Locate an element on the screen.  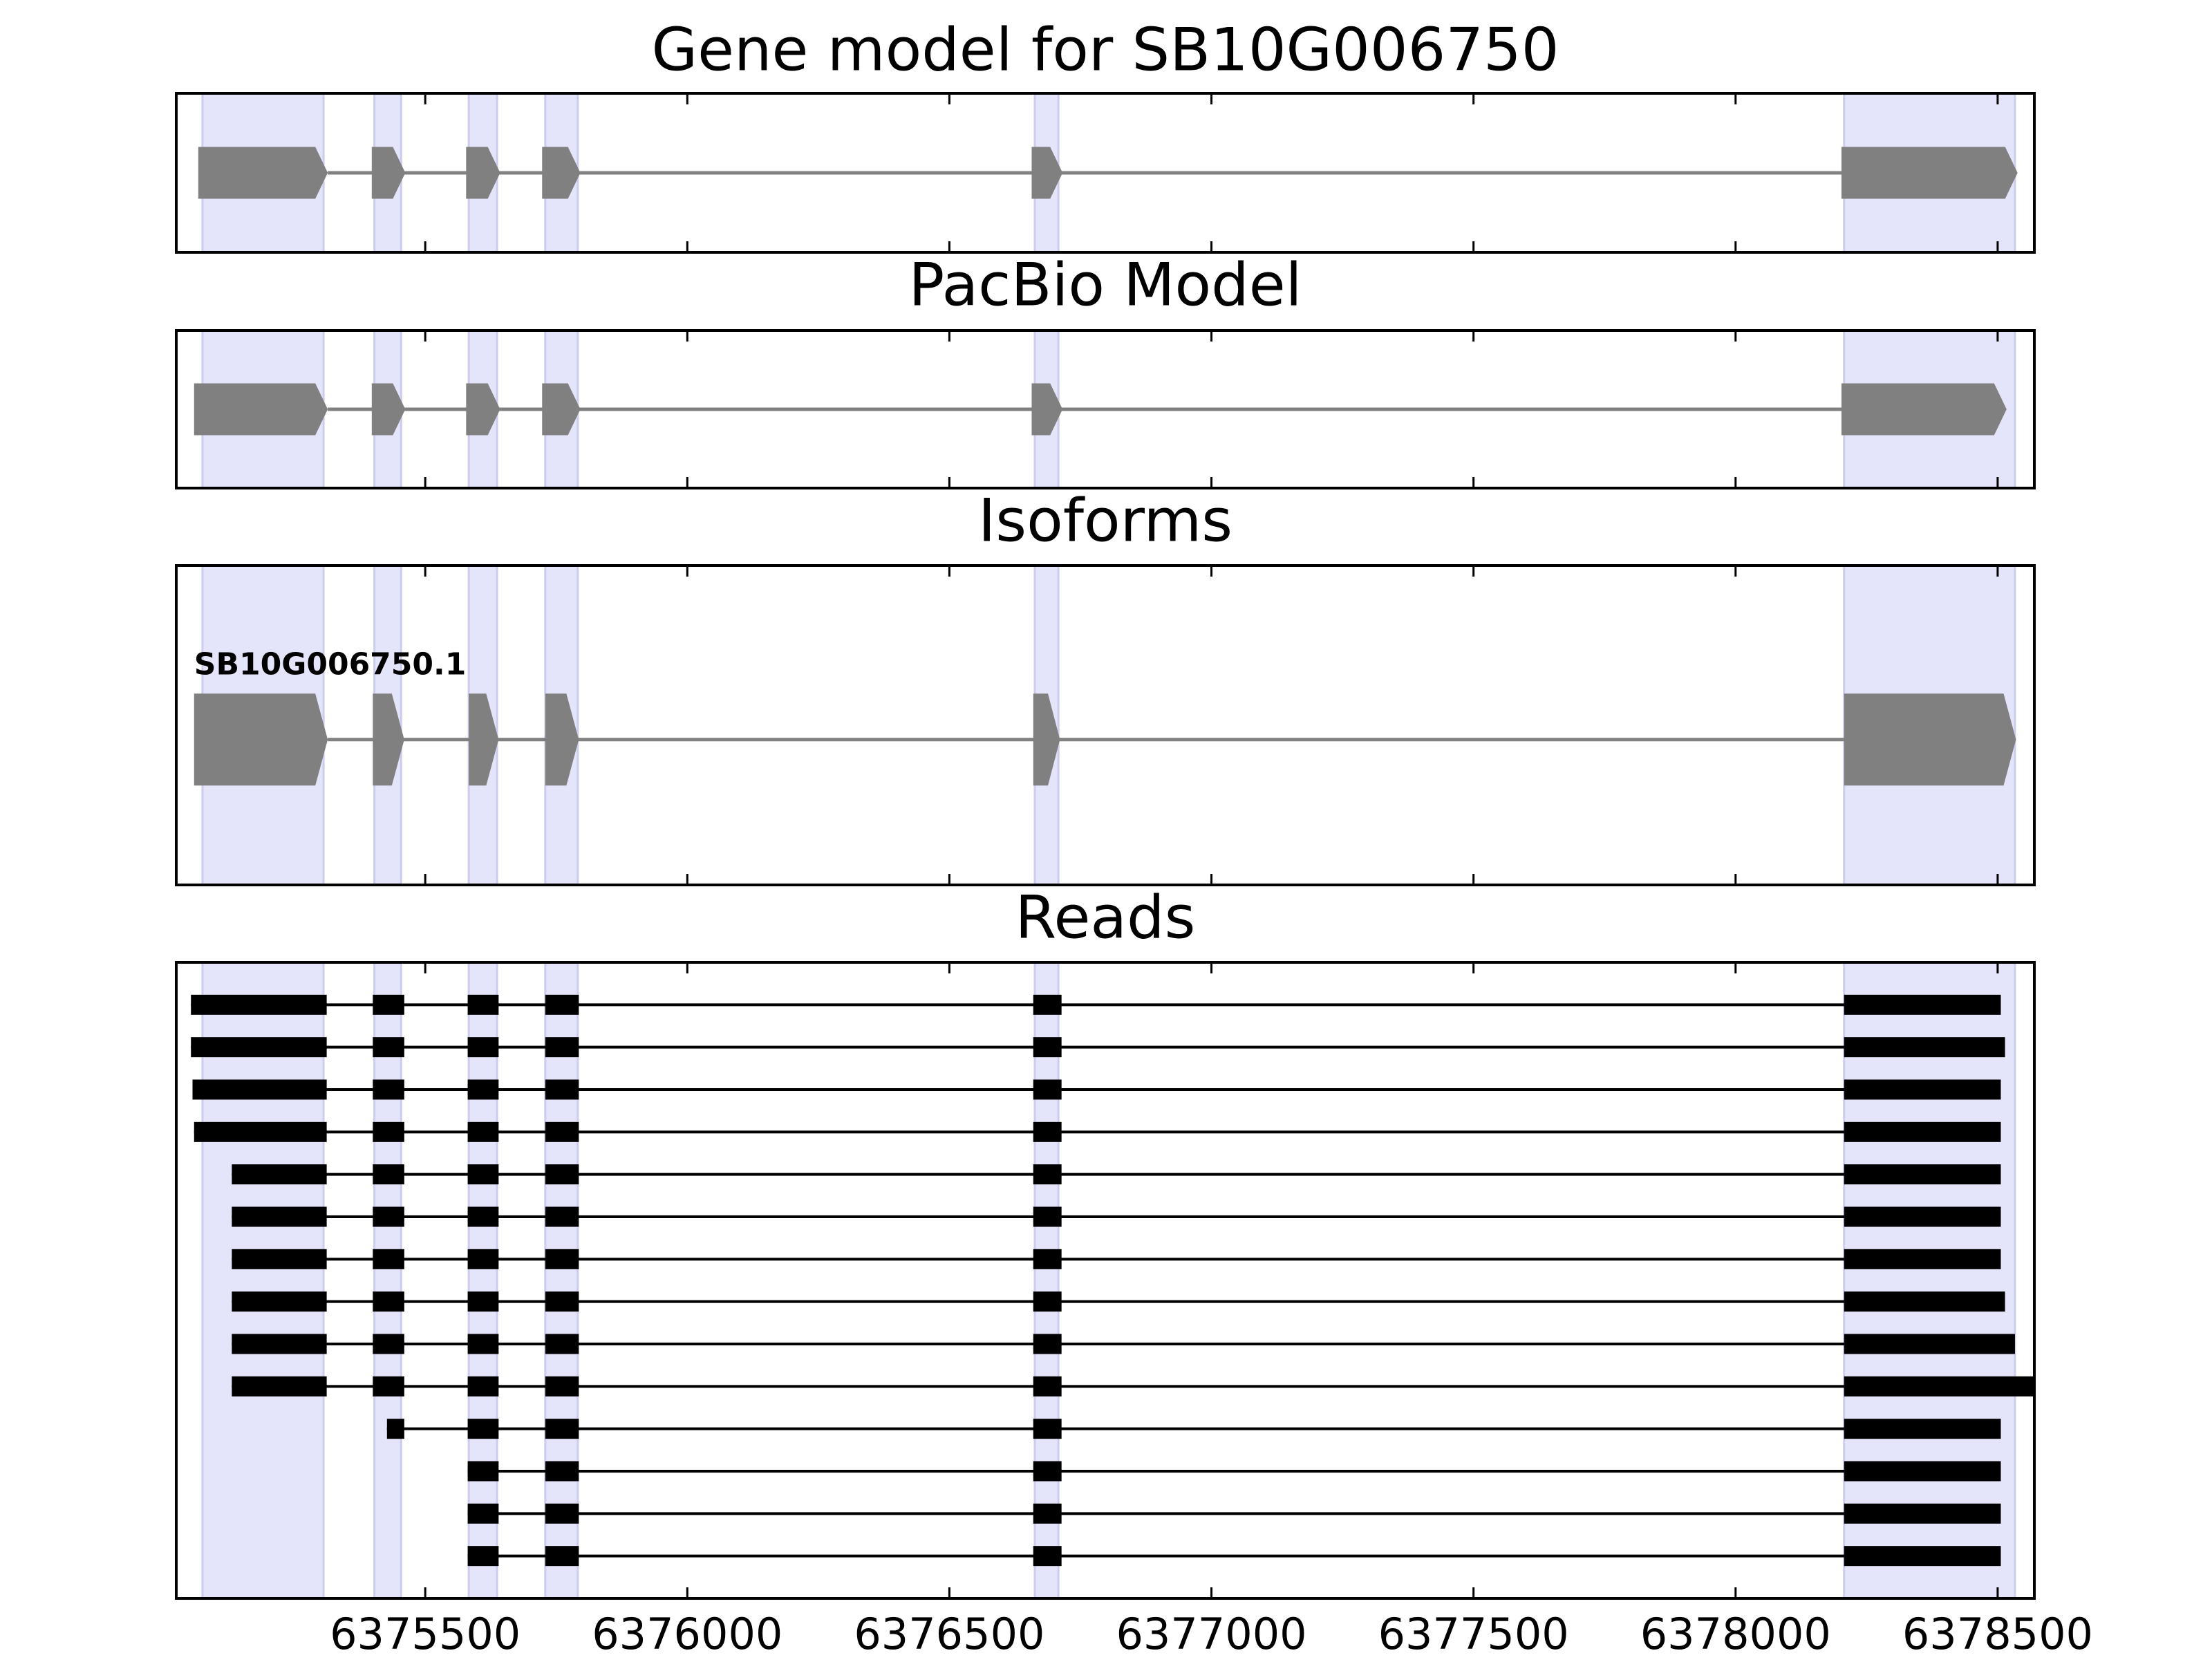
isoform-label: SB10G006750.1 is located at coordinates (330, 664).